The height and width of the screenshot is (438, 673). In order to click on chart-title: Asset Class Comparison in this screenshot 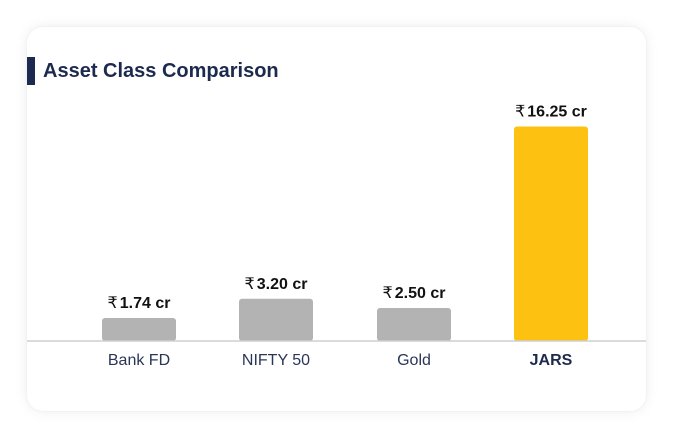, I will do `click(161, 71)`.